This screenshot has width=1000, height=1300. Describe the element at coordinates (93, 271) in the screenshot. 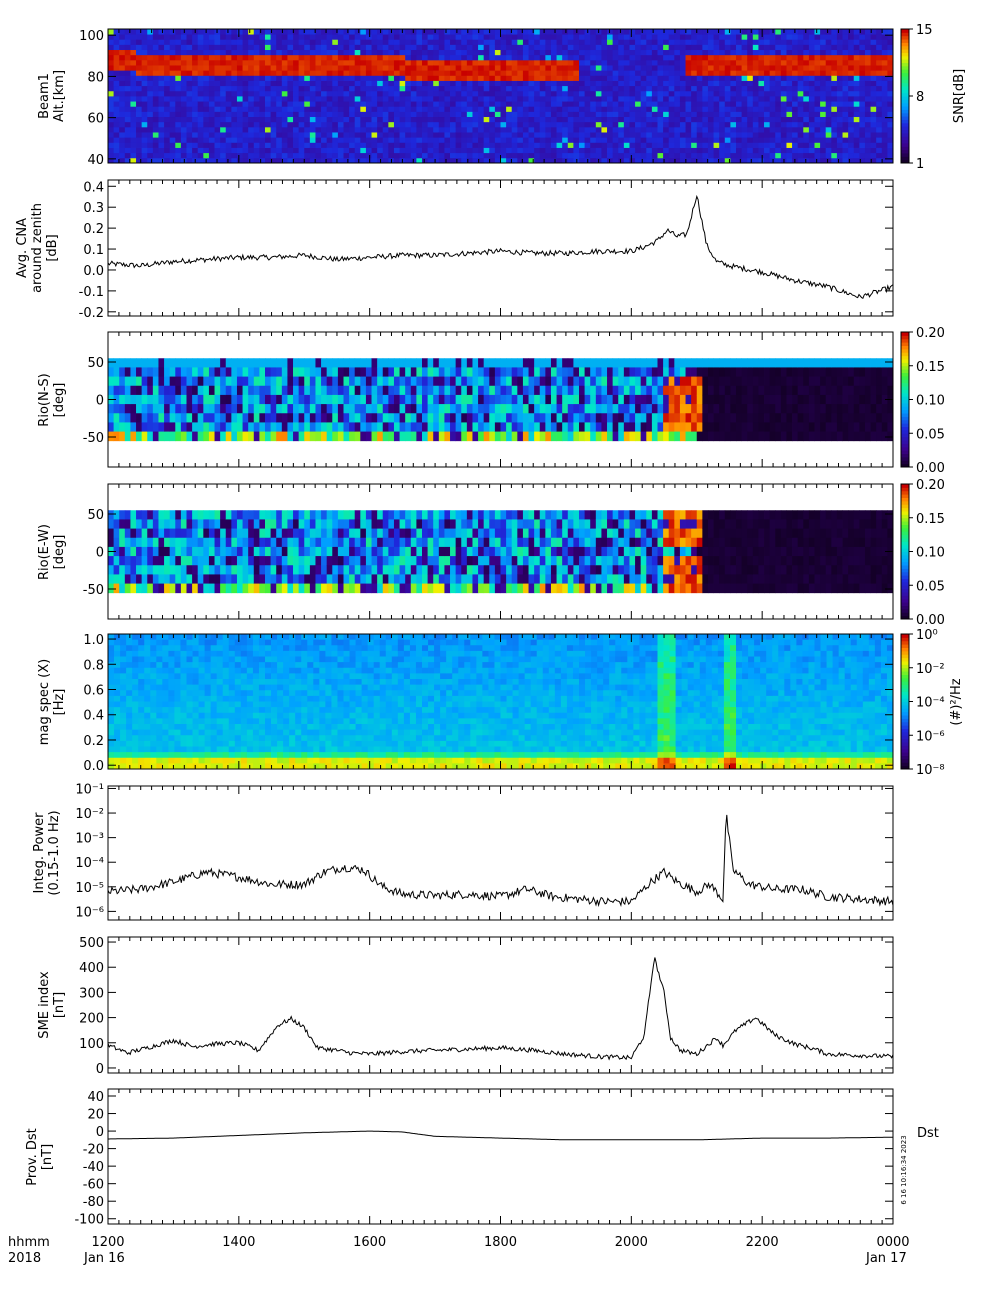

I see `y-tick-label: 0.0` at that location.